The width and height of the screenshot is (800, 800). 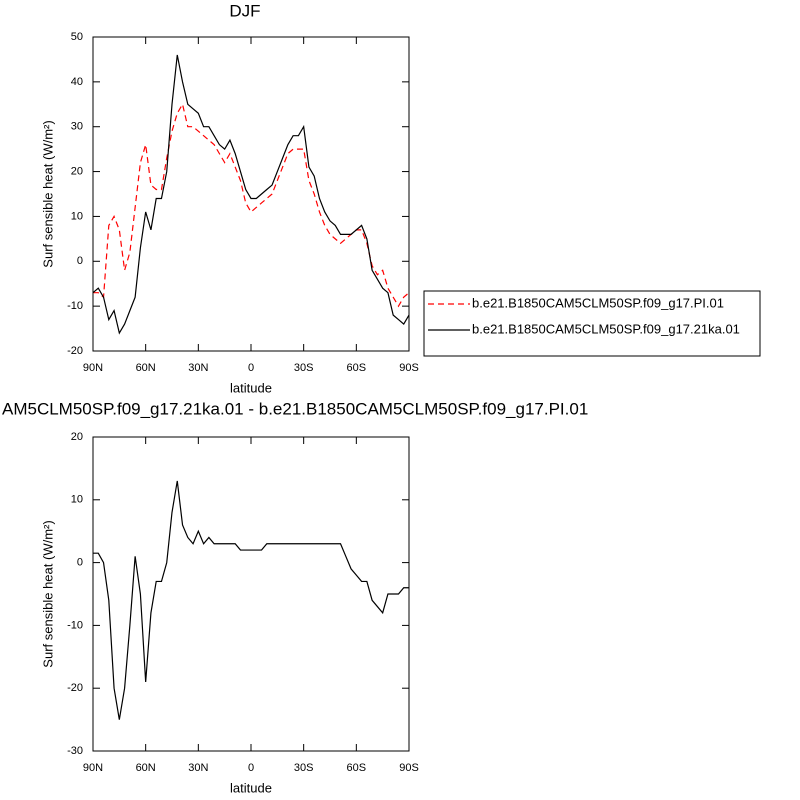 I want to click on legend-box, so click(x=592, y=323).